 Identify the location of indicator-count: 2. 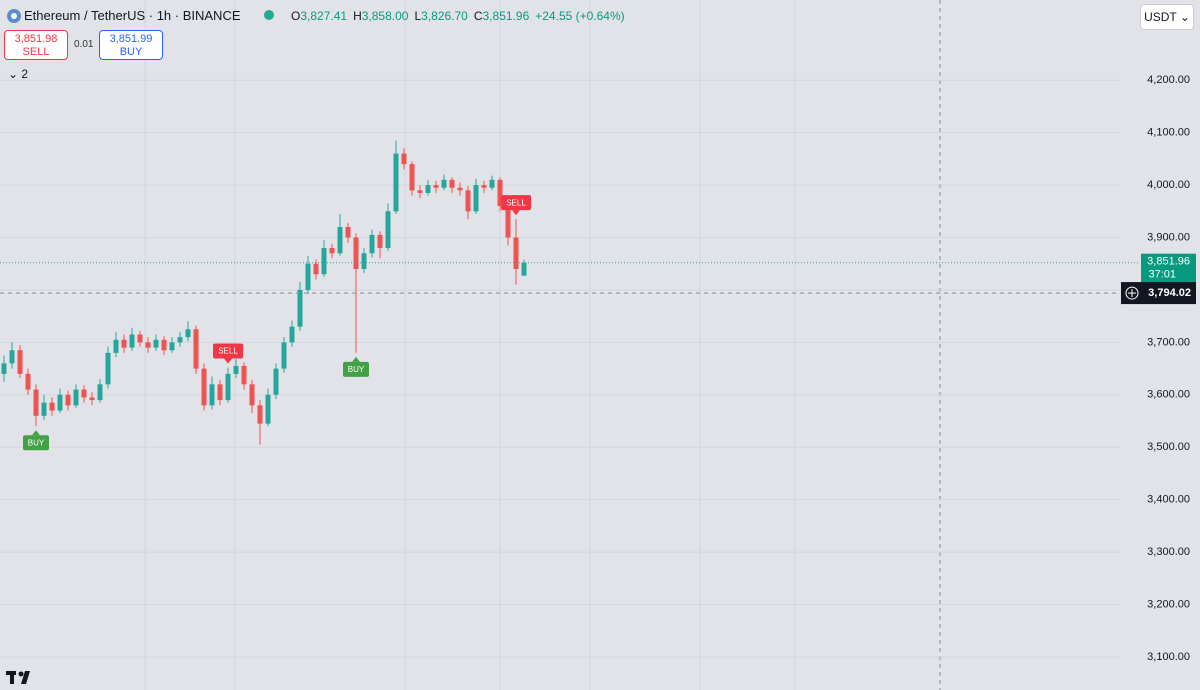
(25, 74).